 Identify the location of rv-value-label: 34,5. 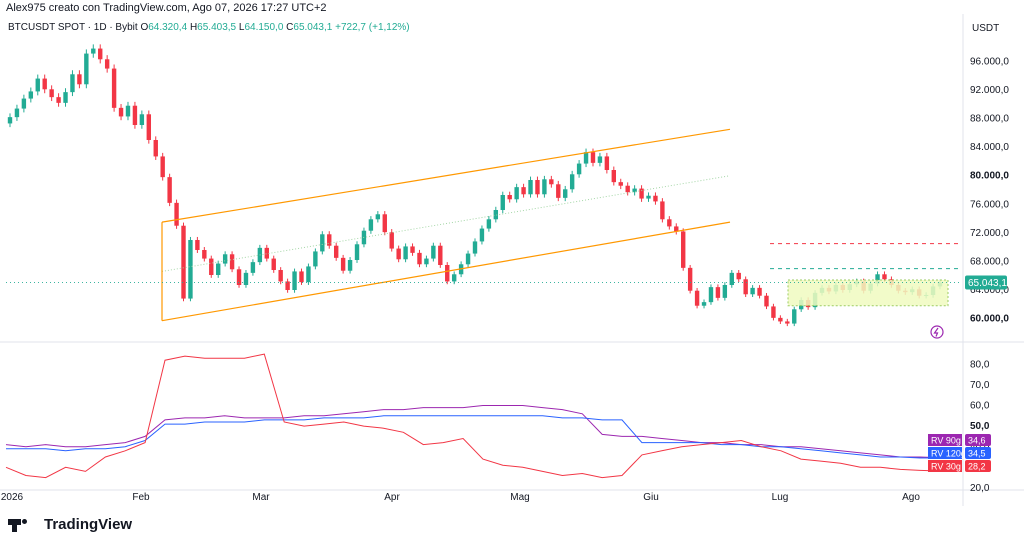
(977, 454).